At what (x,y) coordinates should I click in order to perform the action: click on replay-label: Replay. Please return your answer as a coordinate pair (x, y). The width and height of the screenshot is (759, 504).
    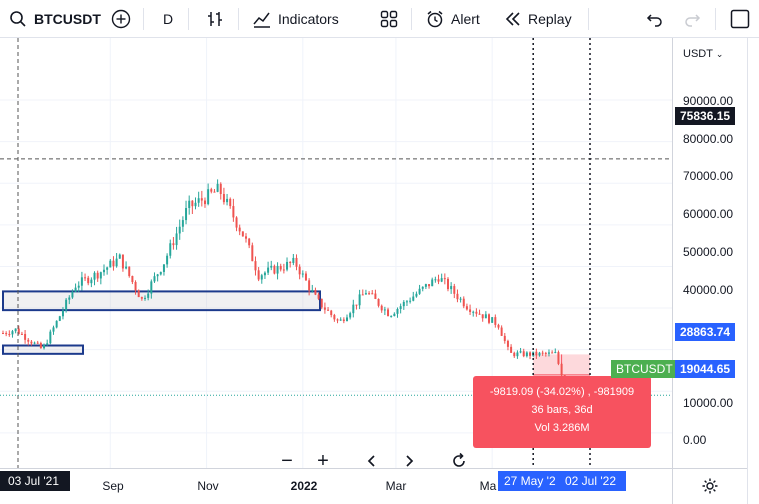
    Looking at the image, I should click on (550, 19).